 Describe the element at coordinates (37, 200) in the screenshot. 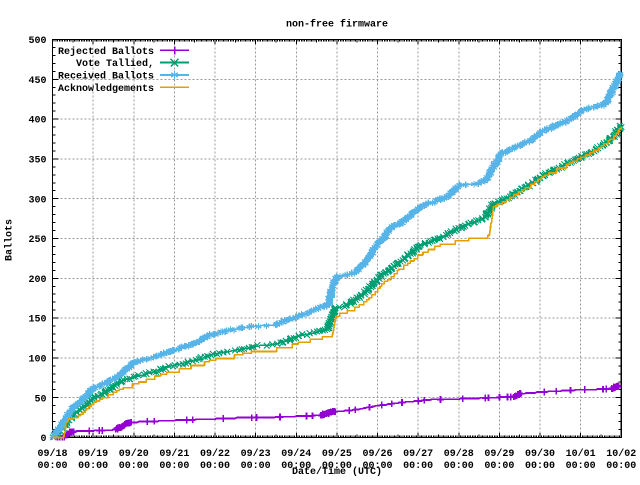

I see `svg-text: 300` at that location.